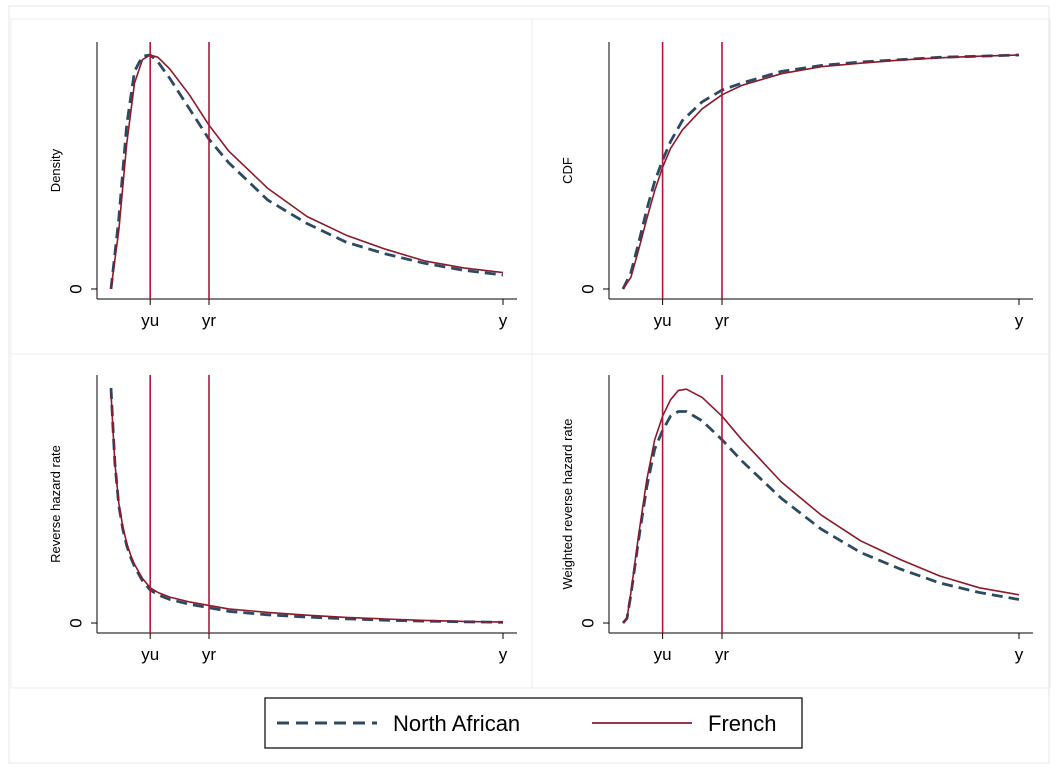 Image resolution: width=1055 pixels, height=771 pixels. Describe the element at coordinates (55, 504) in the screenshot. I see `y-axis-label: Reverse hazard rate` at that location.